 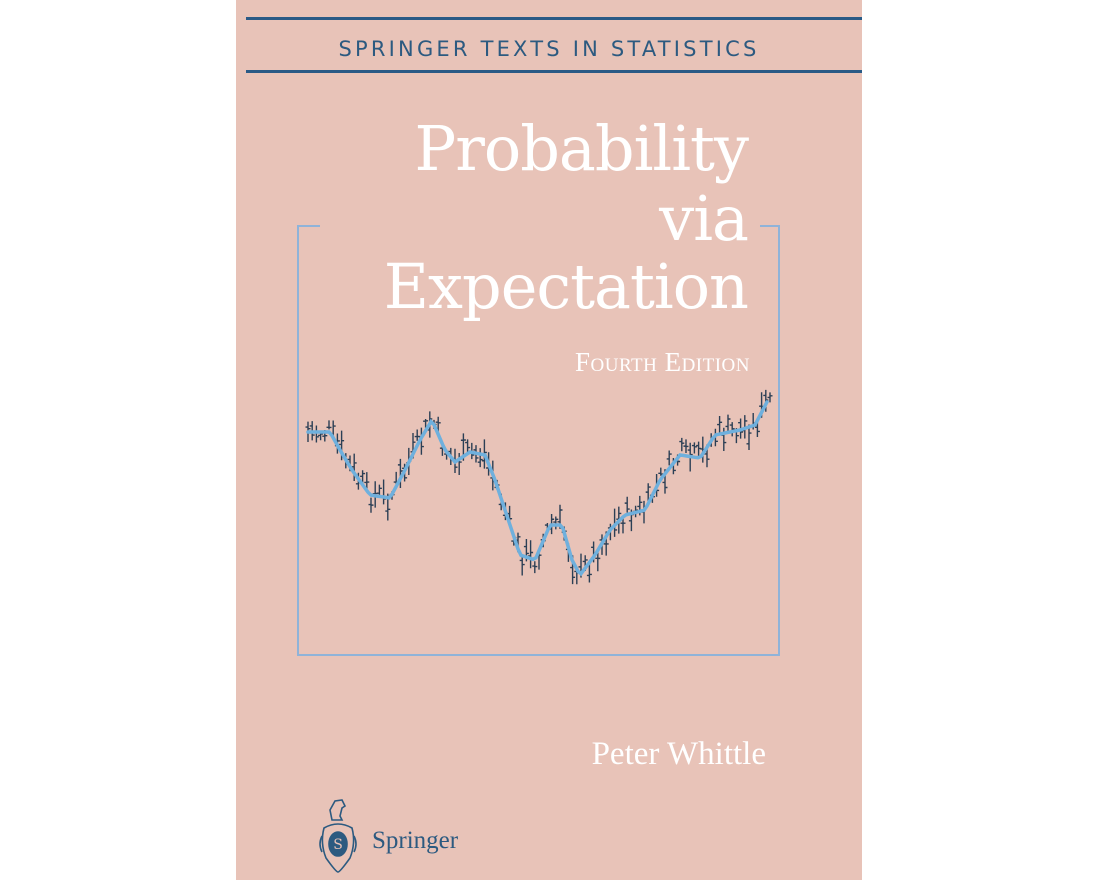 I want to click on springer-knight-logo-icon: S, so click(x=338, y=836).